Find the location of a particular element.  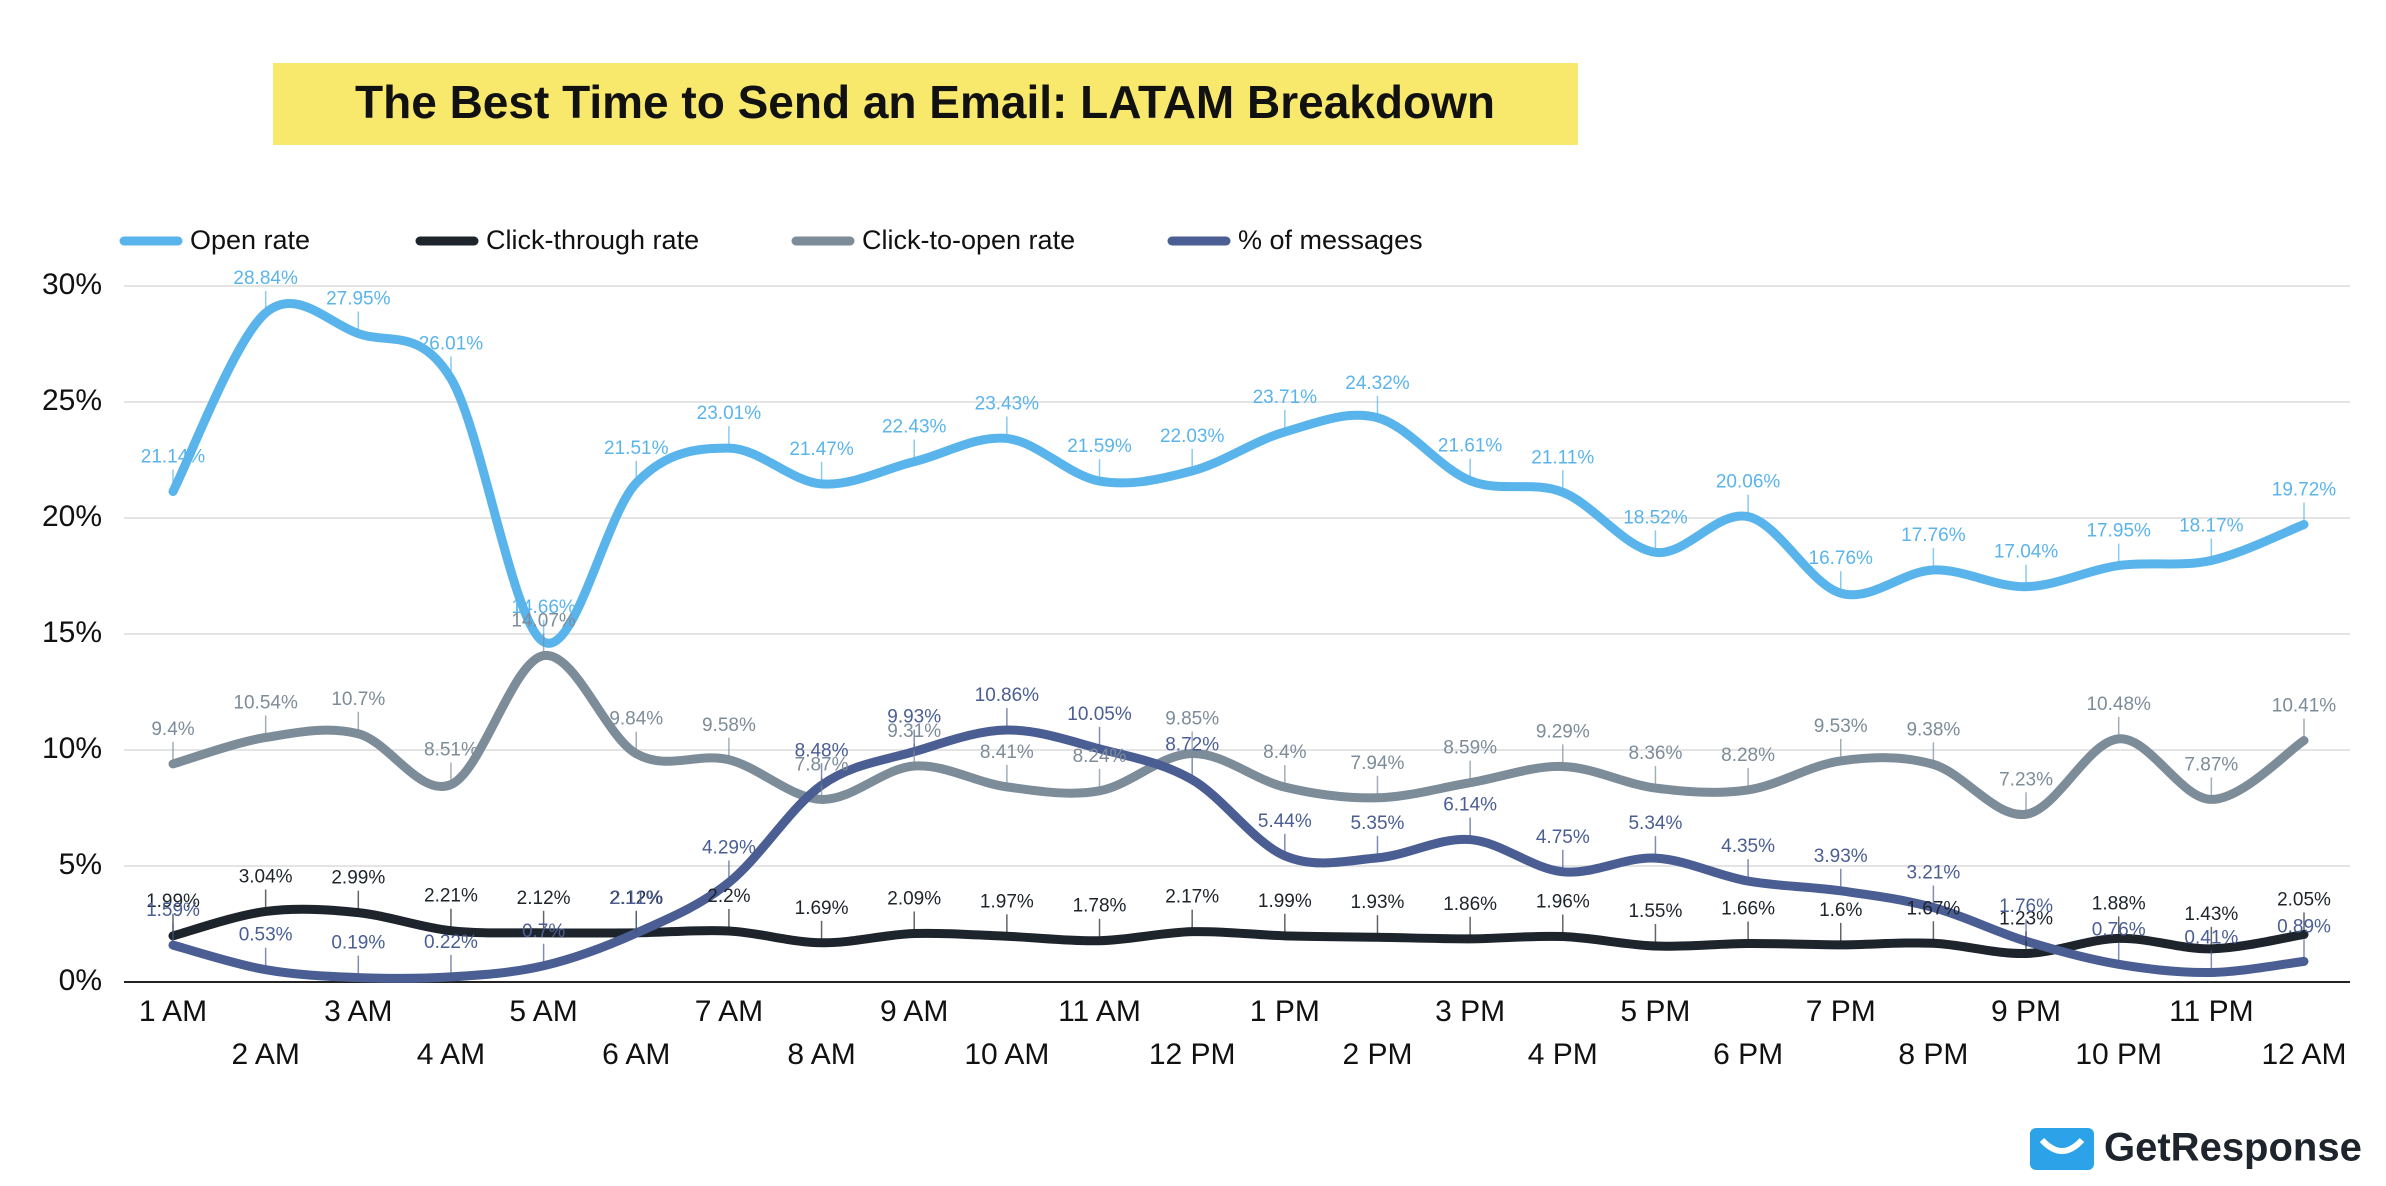

data-label: 23.01% is located at coordinates (729, 413).